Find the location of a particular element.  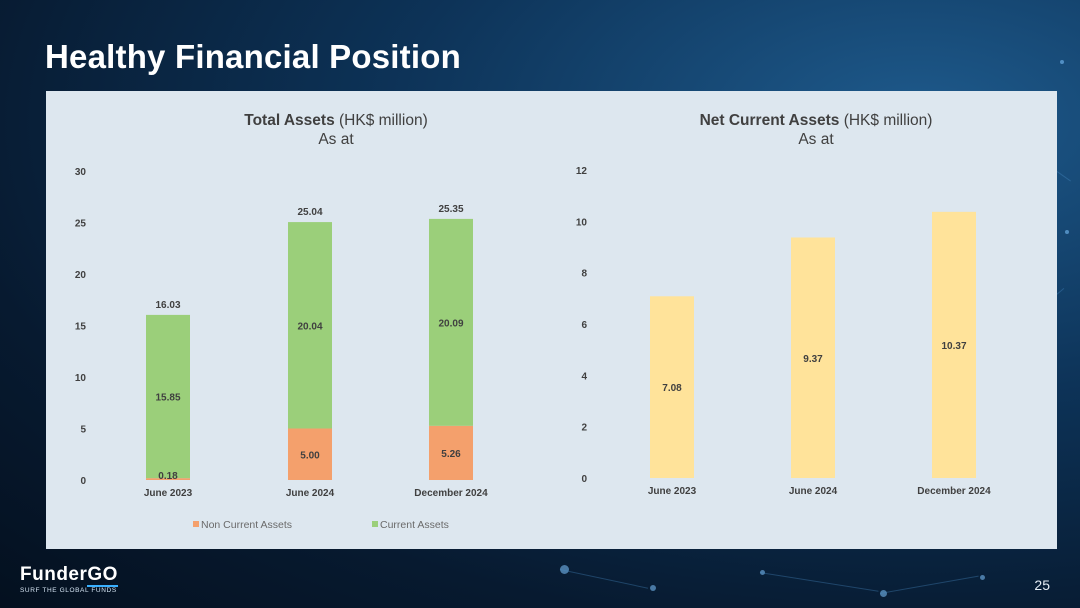

net-current-assets-data-label: 9.37 is located at coordinates (813, 359).